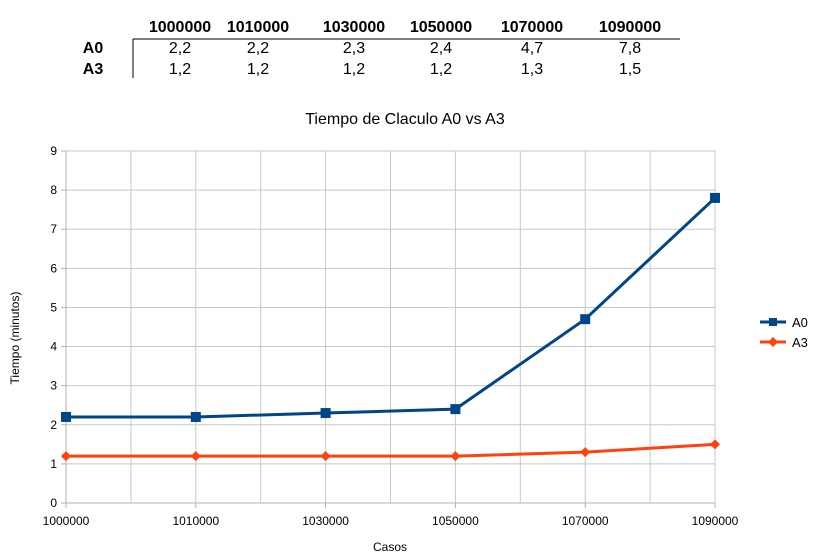 This screenshot has width=813, height=555. What do you see at coordinates (391, 450) in the screenshot?
I see `series-line-a3` at bounding box center [391, 450].